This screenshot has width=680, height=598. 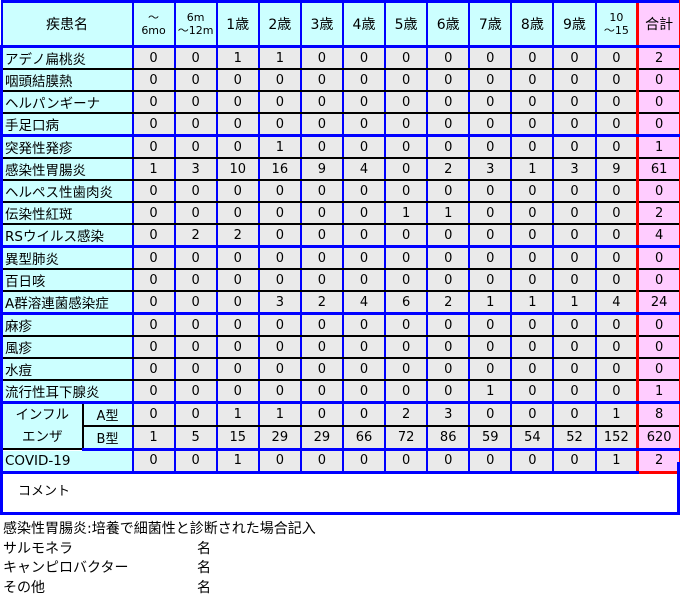 What do you see at coordinates (340, 147) in the screenshot?
I see `table-row: 突発性発疹 0 0 0 1 0 0 0 0 0 0 0 0 1` at bounding box center [340, 147].